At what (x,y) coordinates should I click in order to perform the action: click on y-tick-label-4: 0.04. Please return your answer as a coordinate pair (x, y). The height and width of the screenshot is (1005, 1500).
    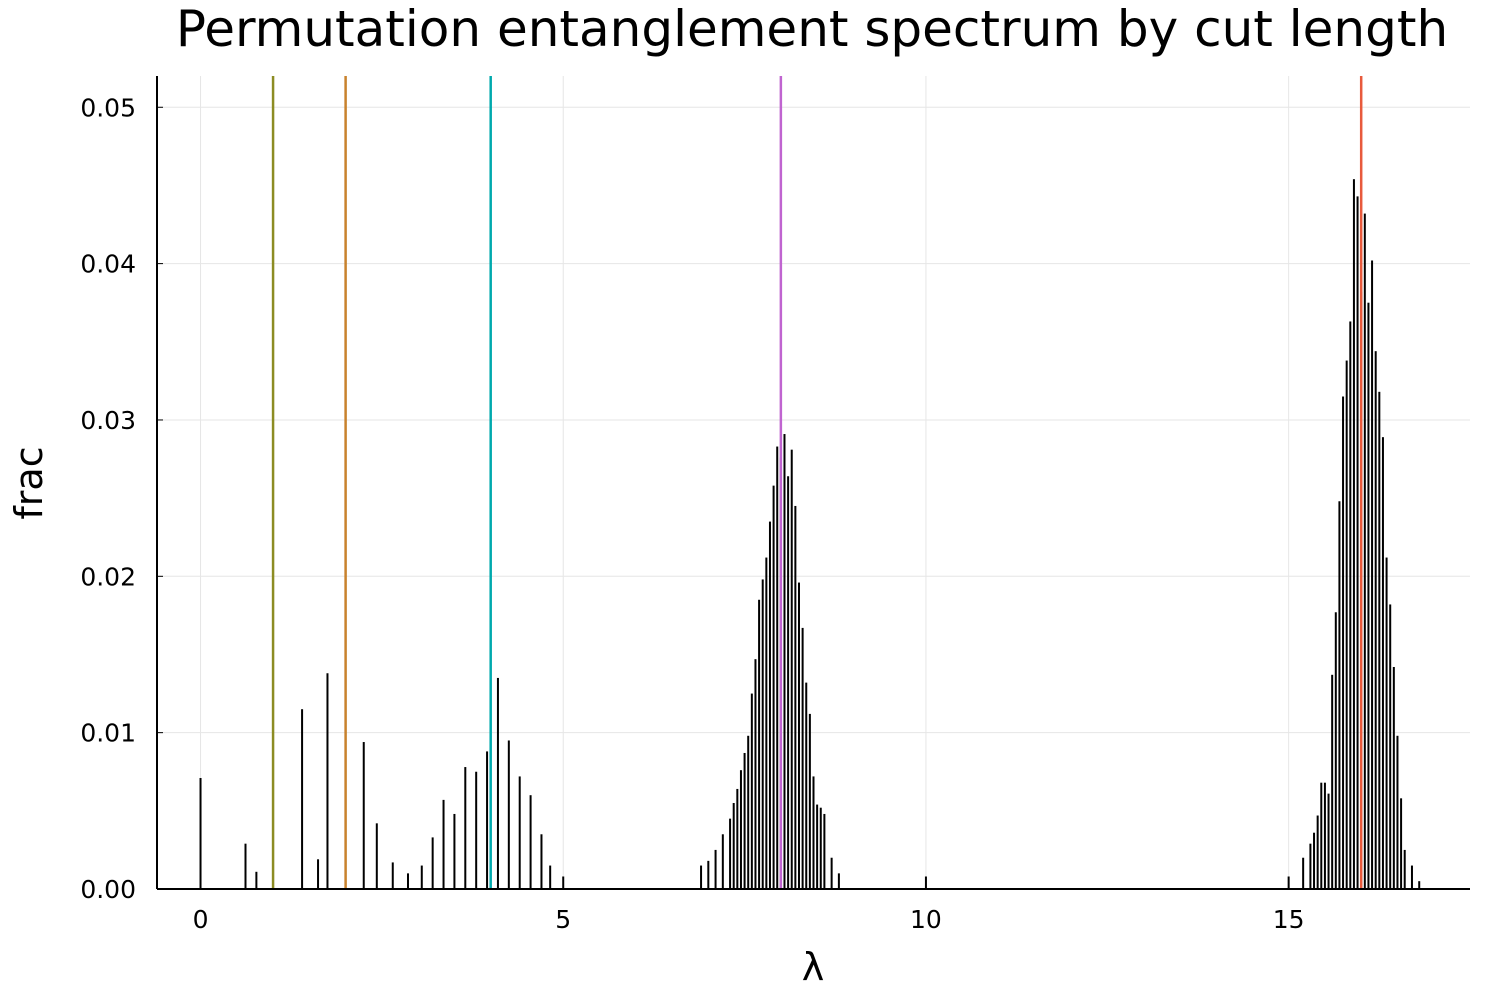
    Looking at the image, I should click on (108, 264).